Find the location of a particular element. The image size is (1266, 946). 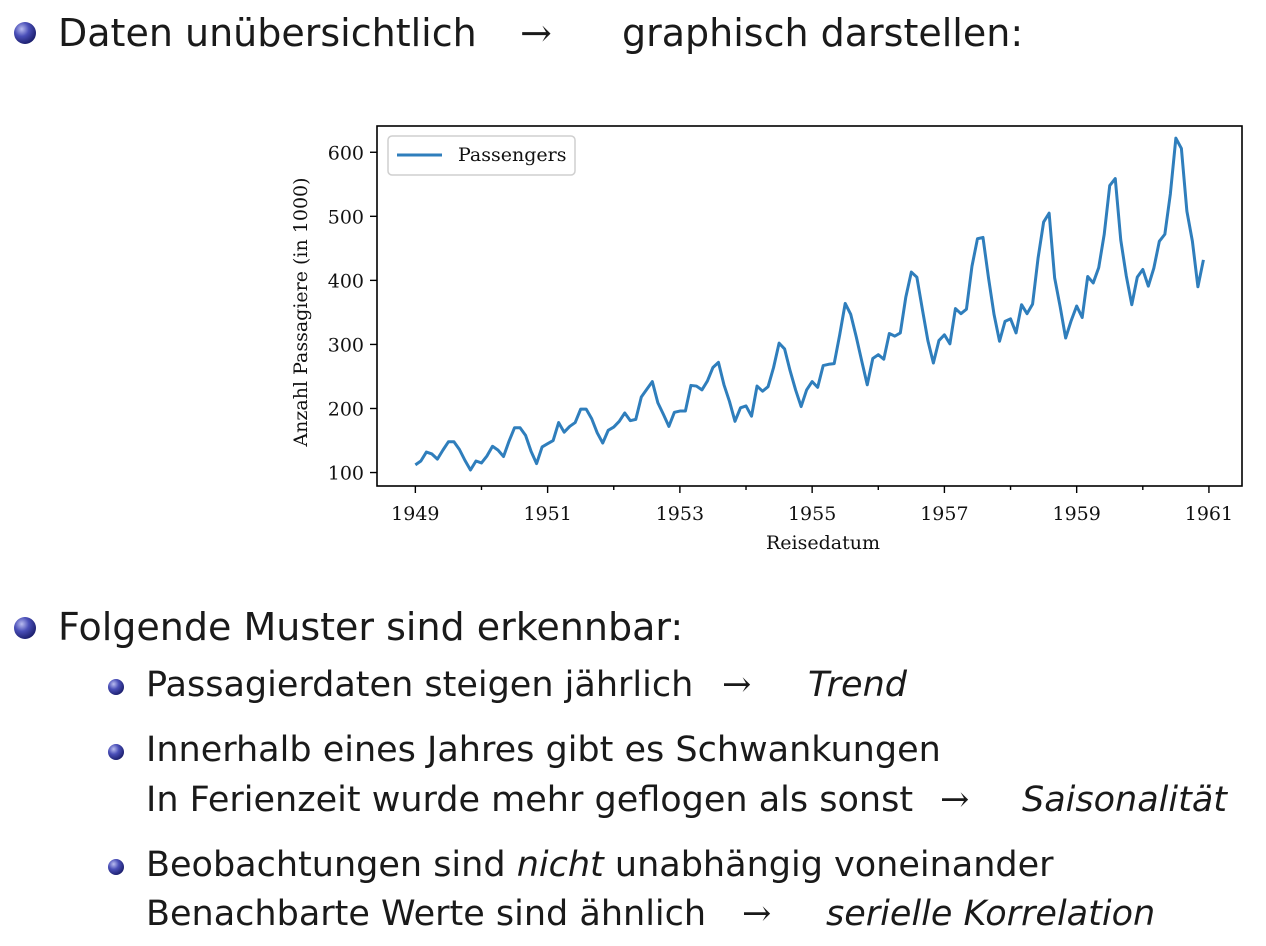

x-tick-label: 1953 is located at coordinates (680, 514).